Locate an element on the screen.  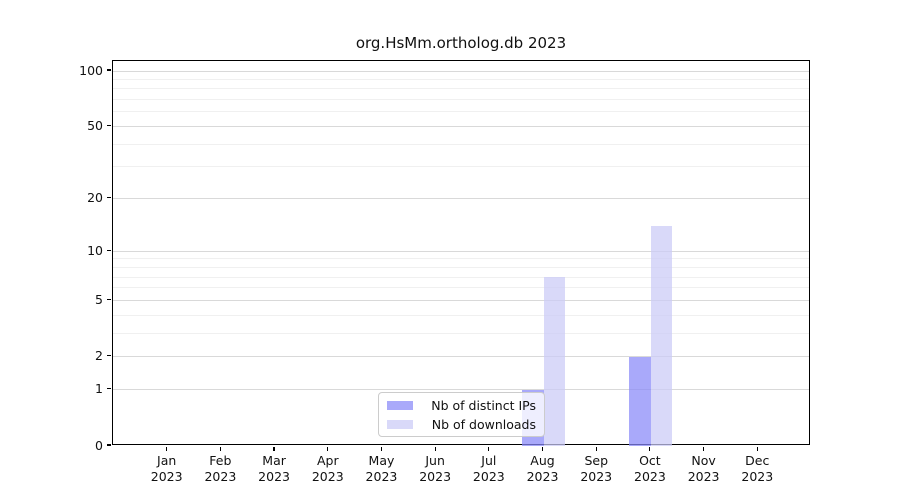
x-axis-tick-label: Jun 2023 is located at coordinates (435, 469).